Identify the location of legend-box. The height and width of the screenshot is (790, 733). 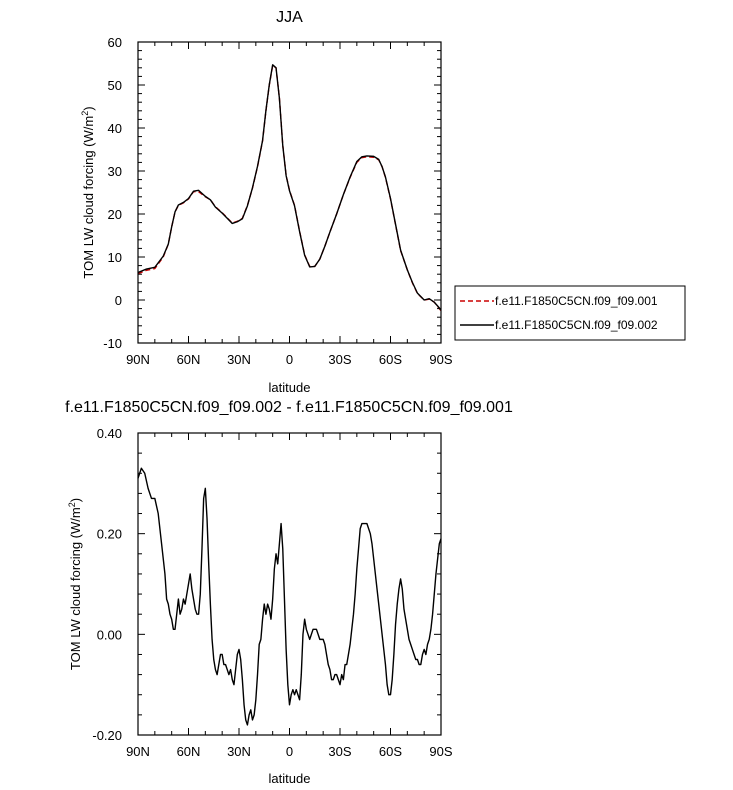
(570, 313).